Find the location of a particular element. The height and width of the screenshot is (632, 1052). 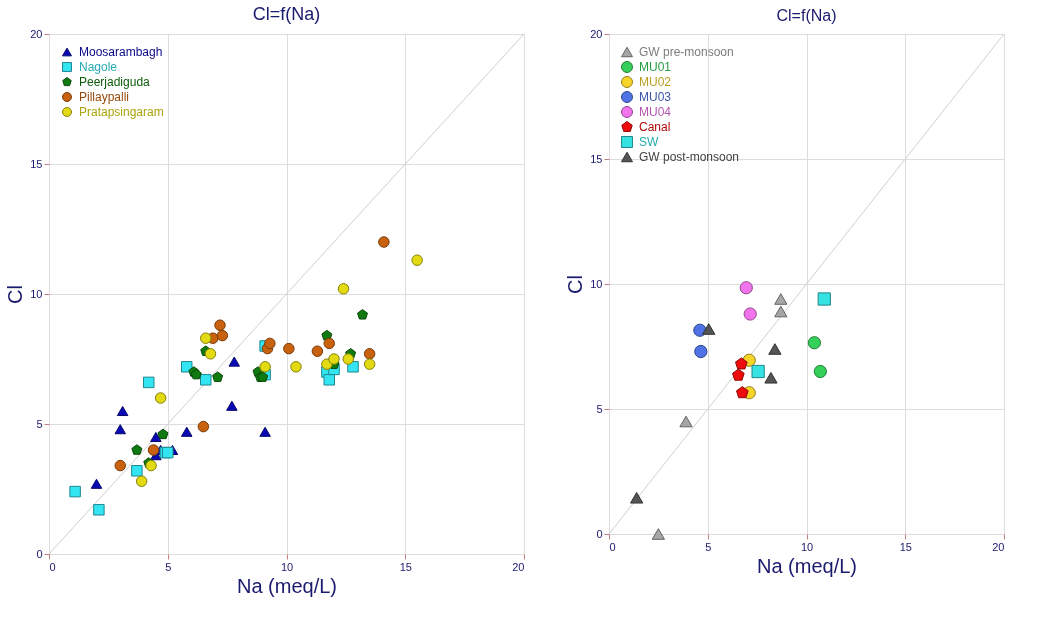

legend-label: Canal is located at coordinates (655, 127).